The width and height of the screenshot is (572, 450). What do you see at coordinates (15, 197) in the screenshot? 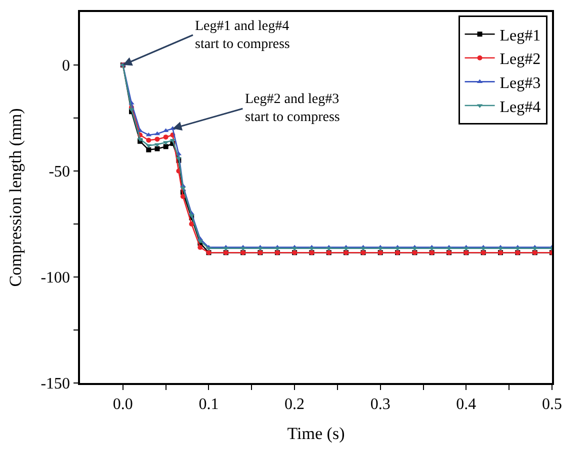
I see `y-axis-title: Compression length (mm)` at bounding box center [15, 197].